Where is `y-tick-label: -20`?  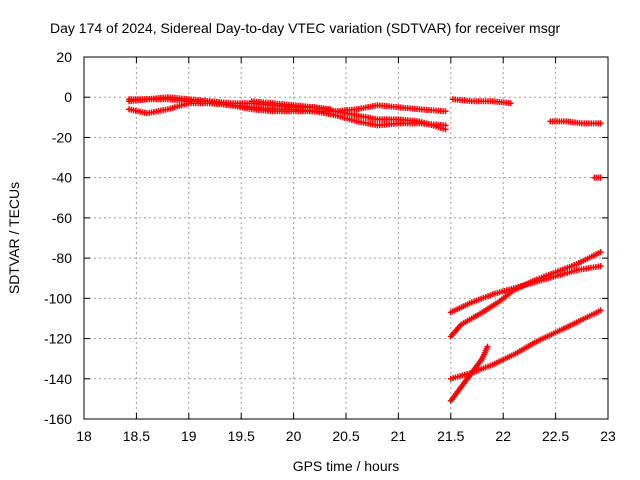
y-tick-label: -20 is located at coordinates (62, 137).